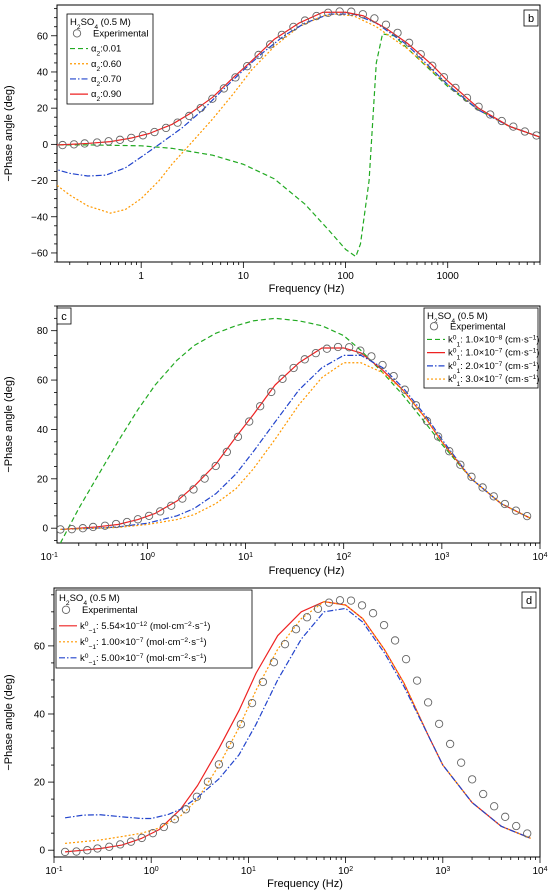  Describe the element at coordinates (531, 19) in the screenshot. I see `panel-letter-text: b` at that location.